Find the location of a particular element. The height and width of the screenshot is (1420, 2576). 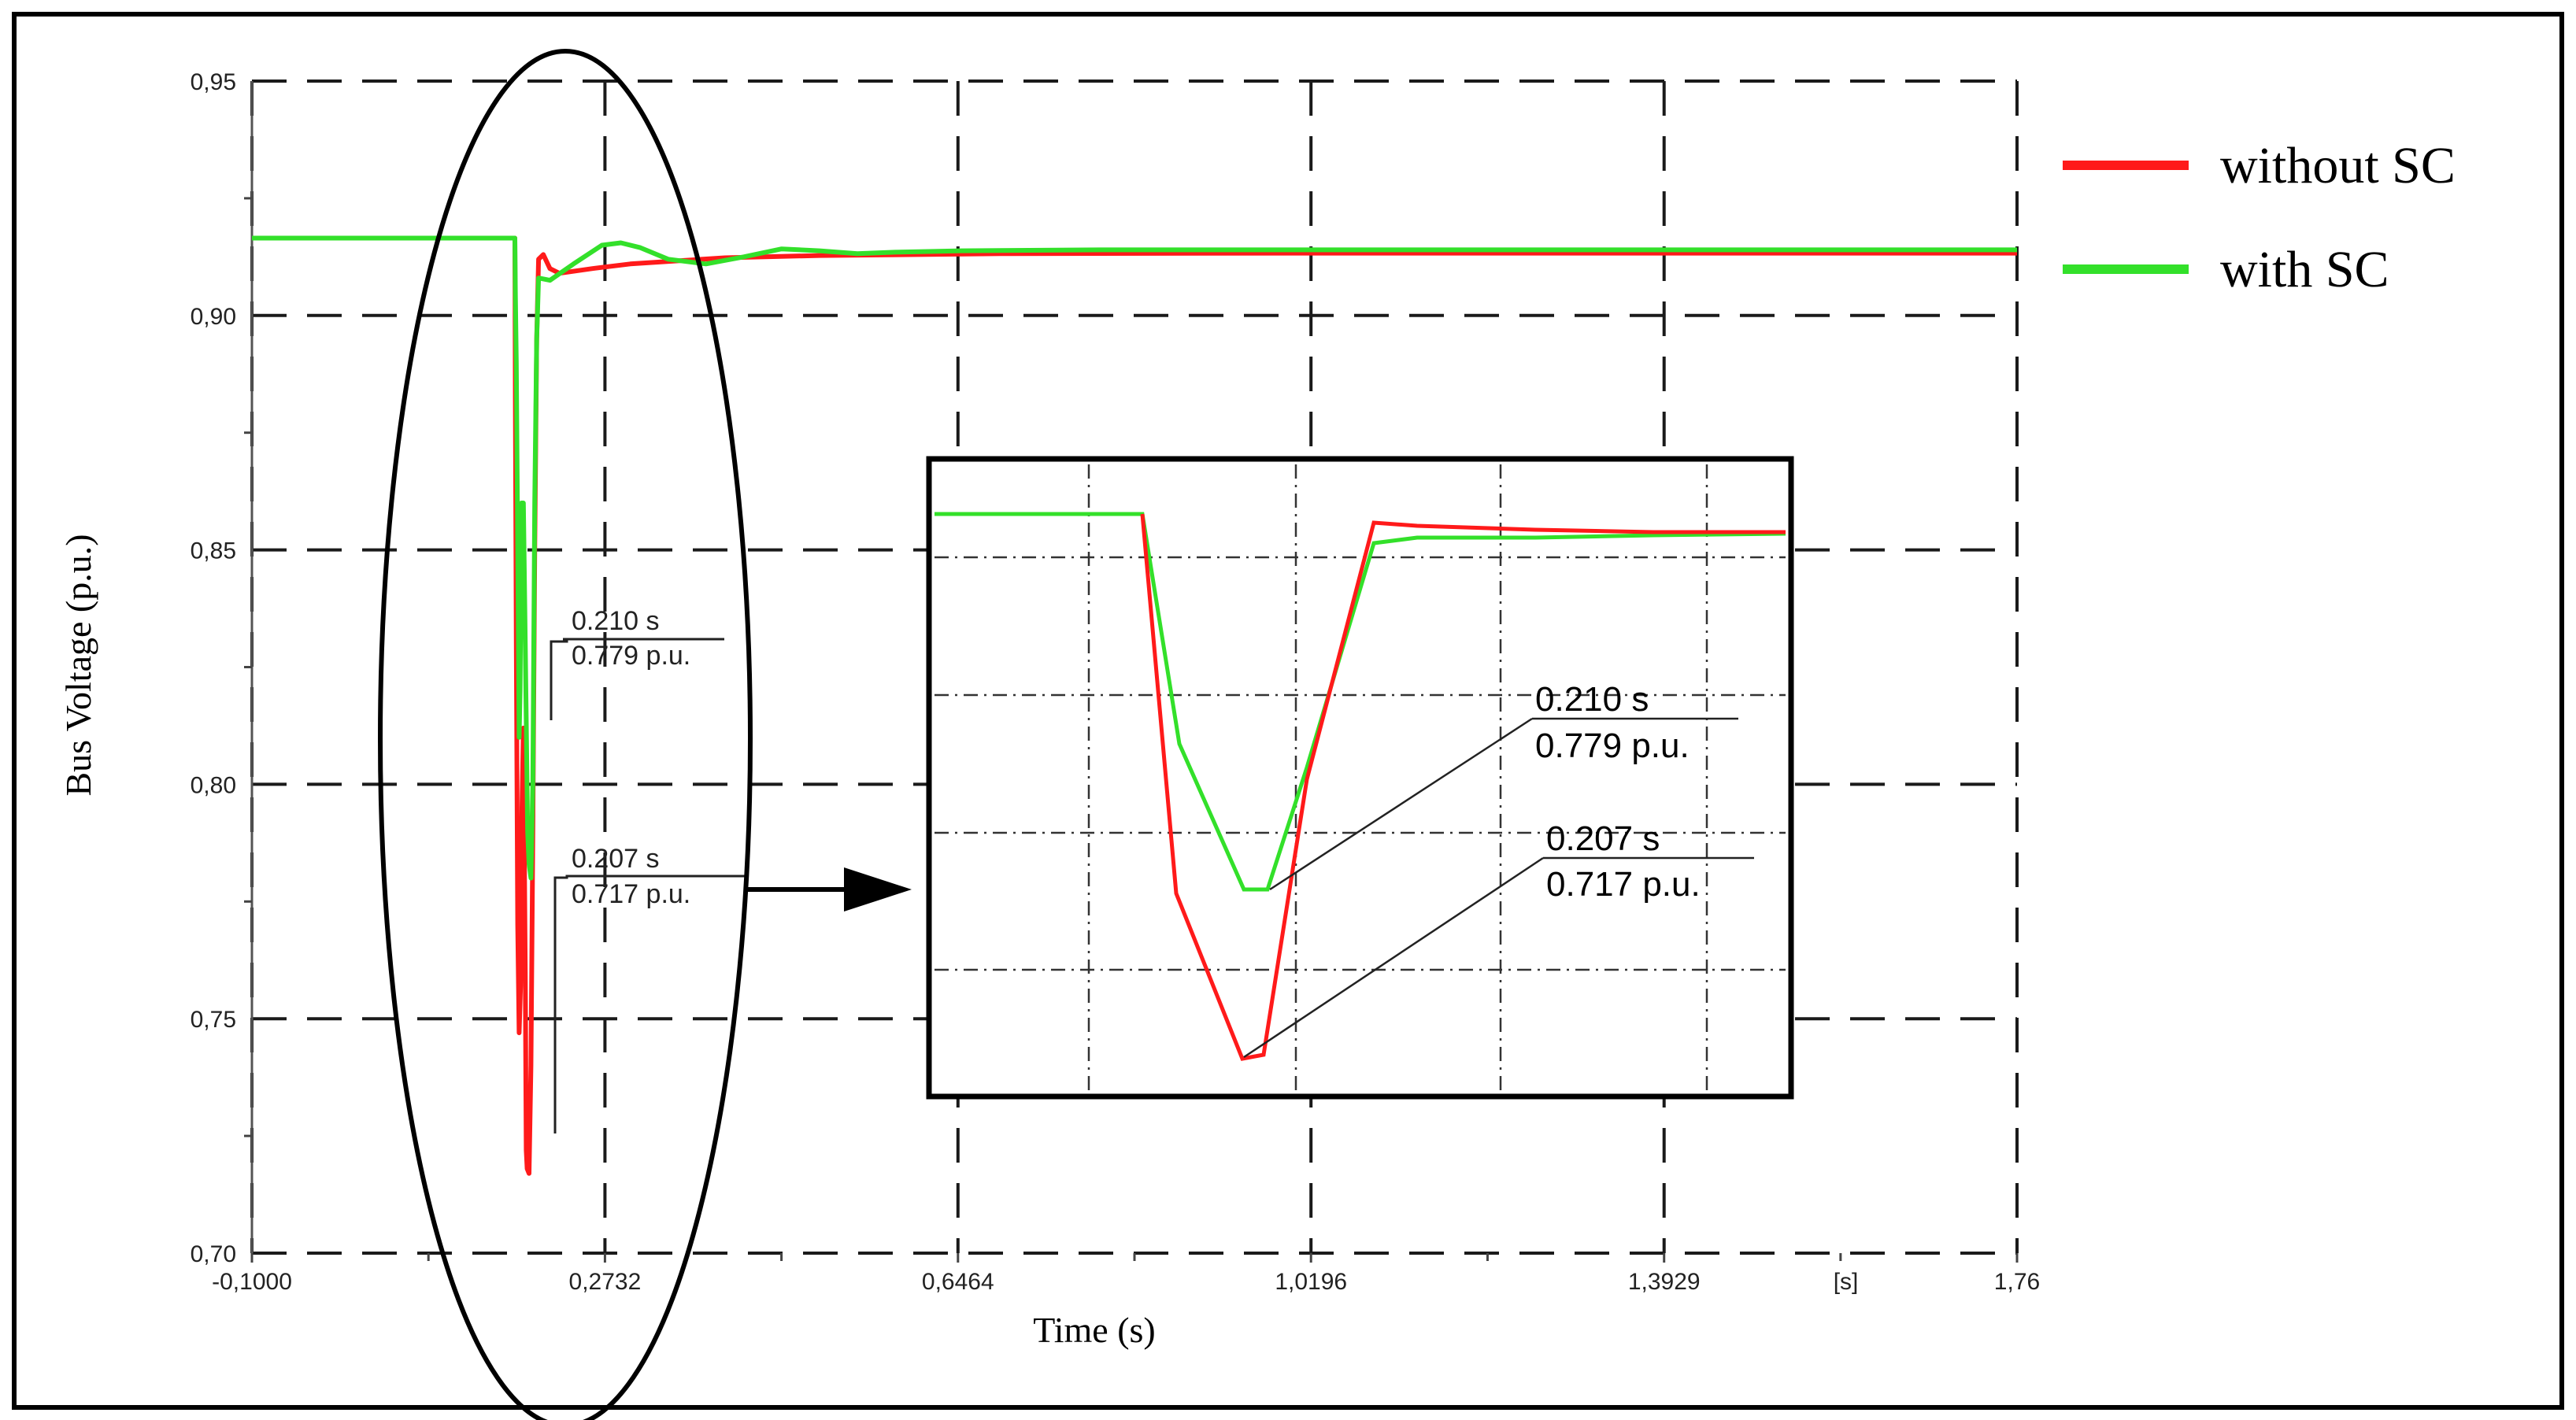

y-tick-label-5: 0,70 is located at coordinates (213, 1254).